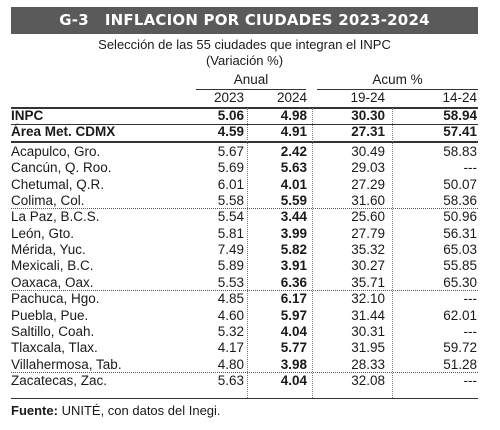  I want to click on table-cell: 5.69, so click(230, 167).